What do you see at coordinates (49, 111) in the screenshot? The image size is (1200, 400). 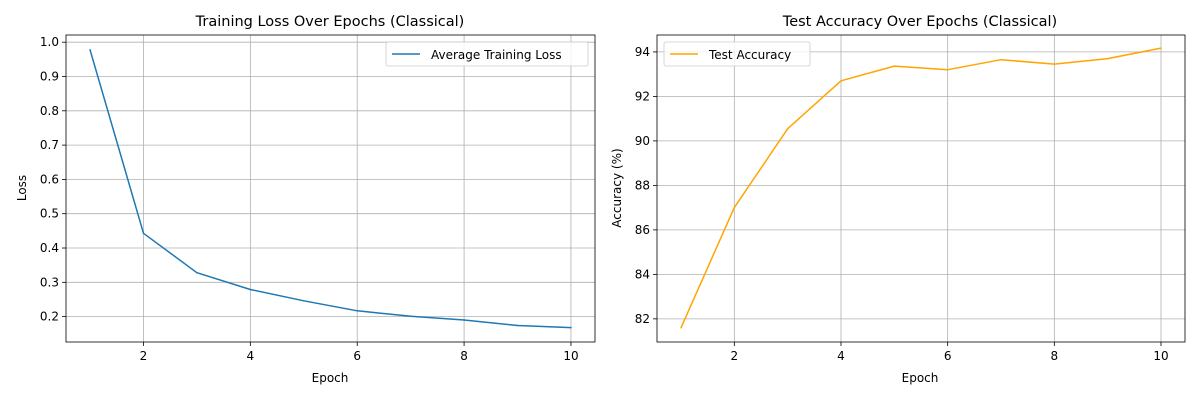 I see `loss-y-tick-label: 0.8` at bounding box center [49, 111].